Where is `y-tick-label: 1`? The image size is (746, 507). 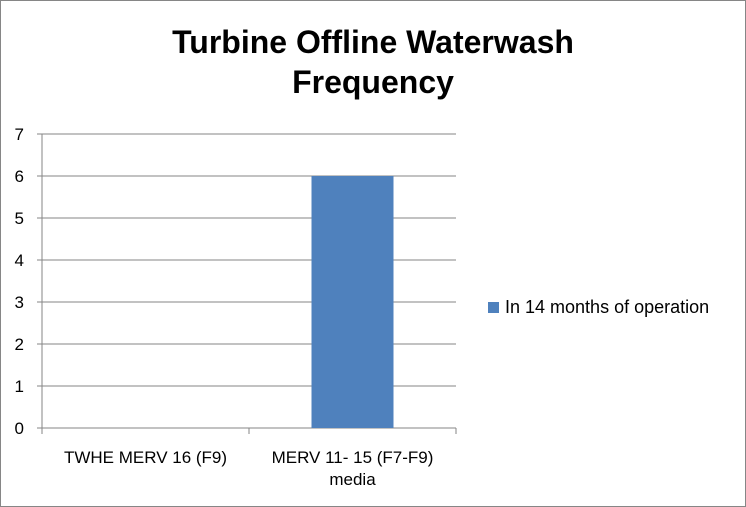
y-tick-label: 1 is located at coordinates (19, 386).